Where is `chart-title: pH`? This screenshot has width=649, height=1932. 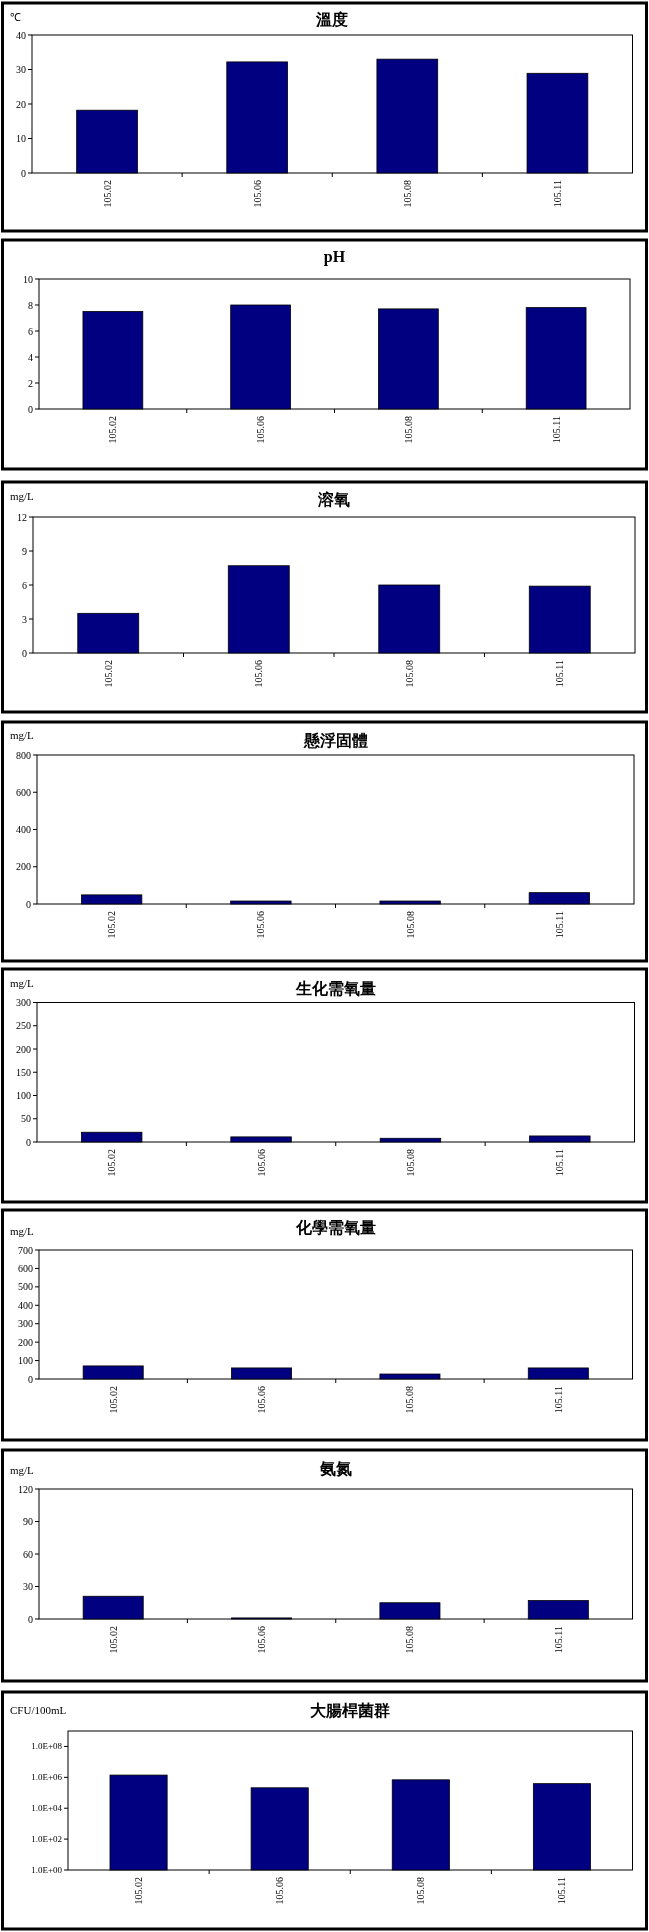
chart-title: pH is located at coordinates (334, 256).